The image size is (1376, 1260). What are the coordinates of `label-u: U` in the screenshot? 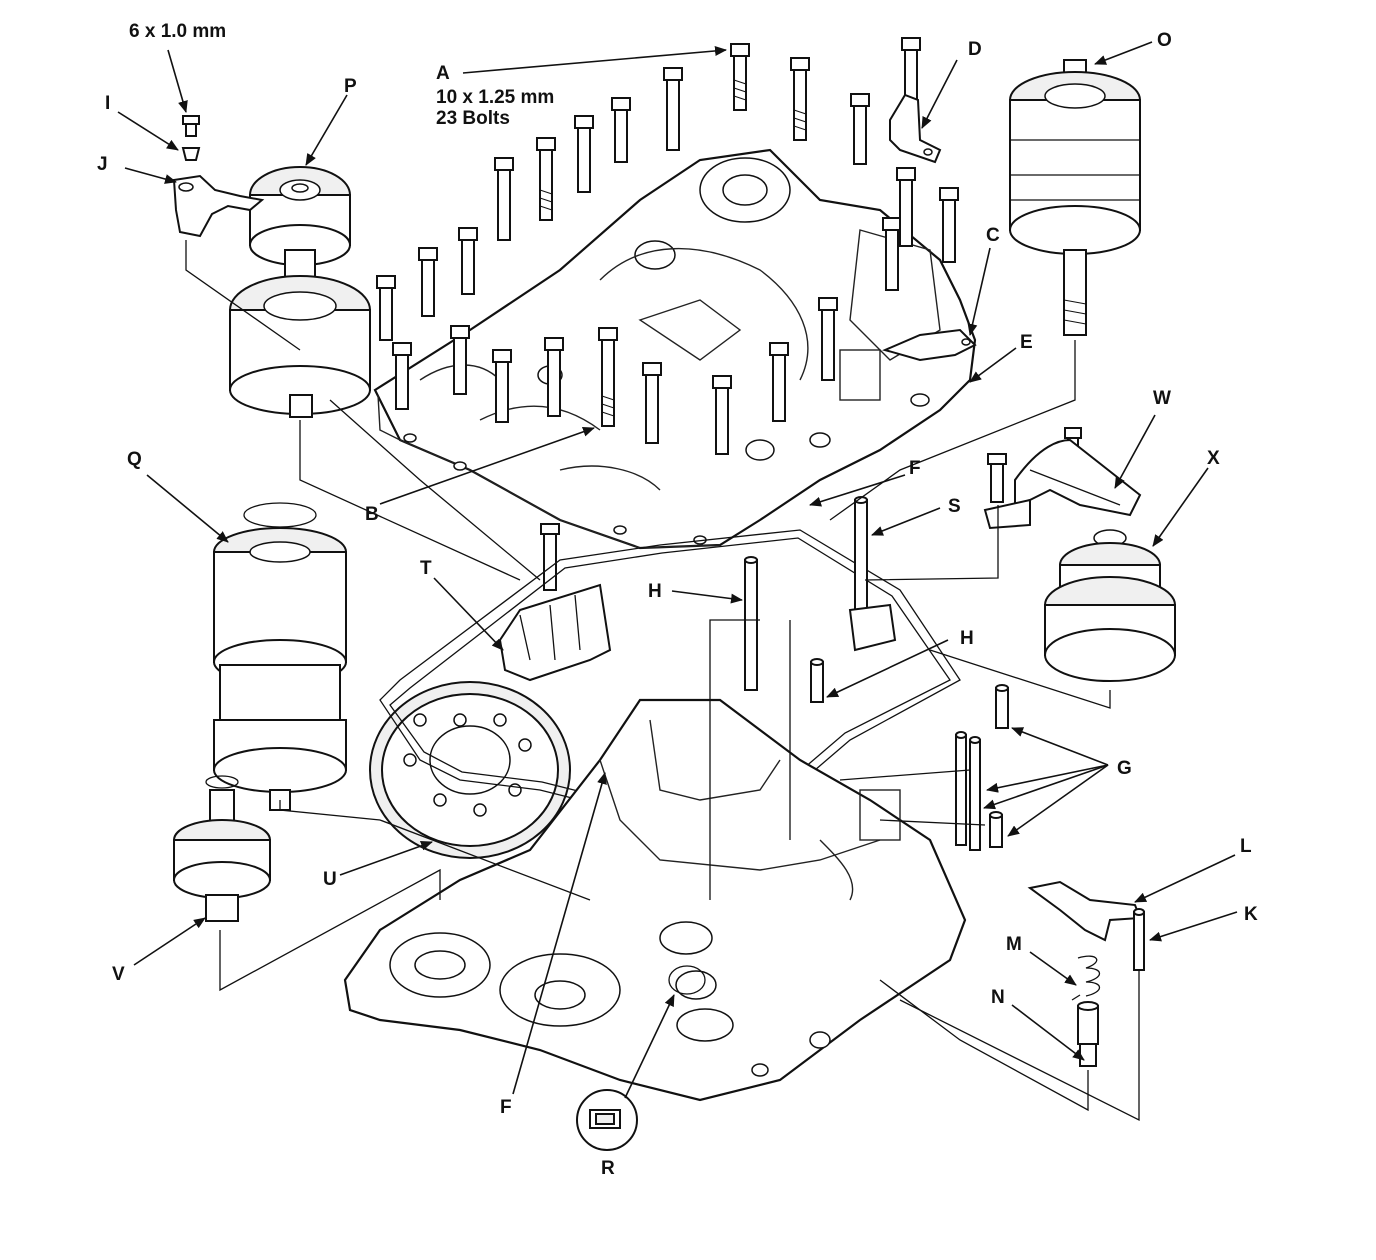 It's located at (330, 879).